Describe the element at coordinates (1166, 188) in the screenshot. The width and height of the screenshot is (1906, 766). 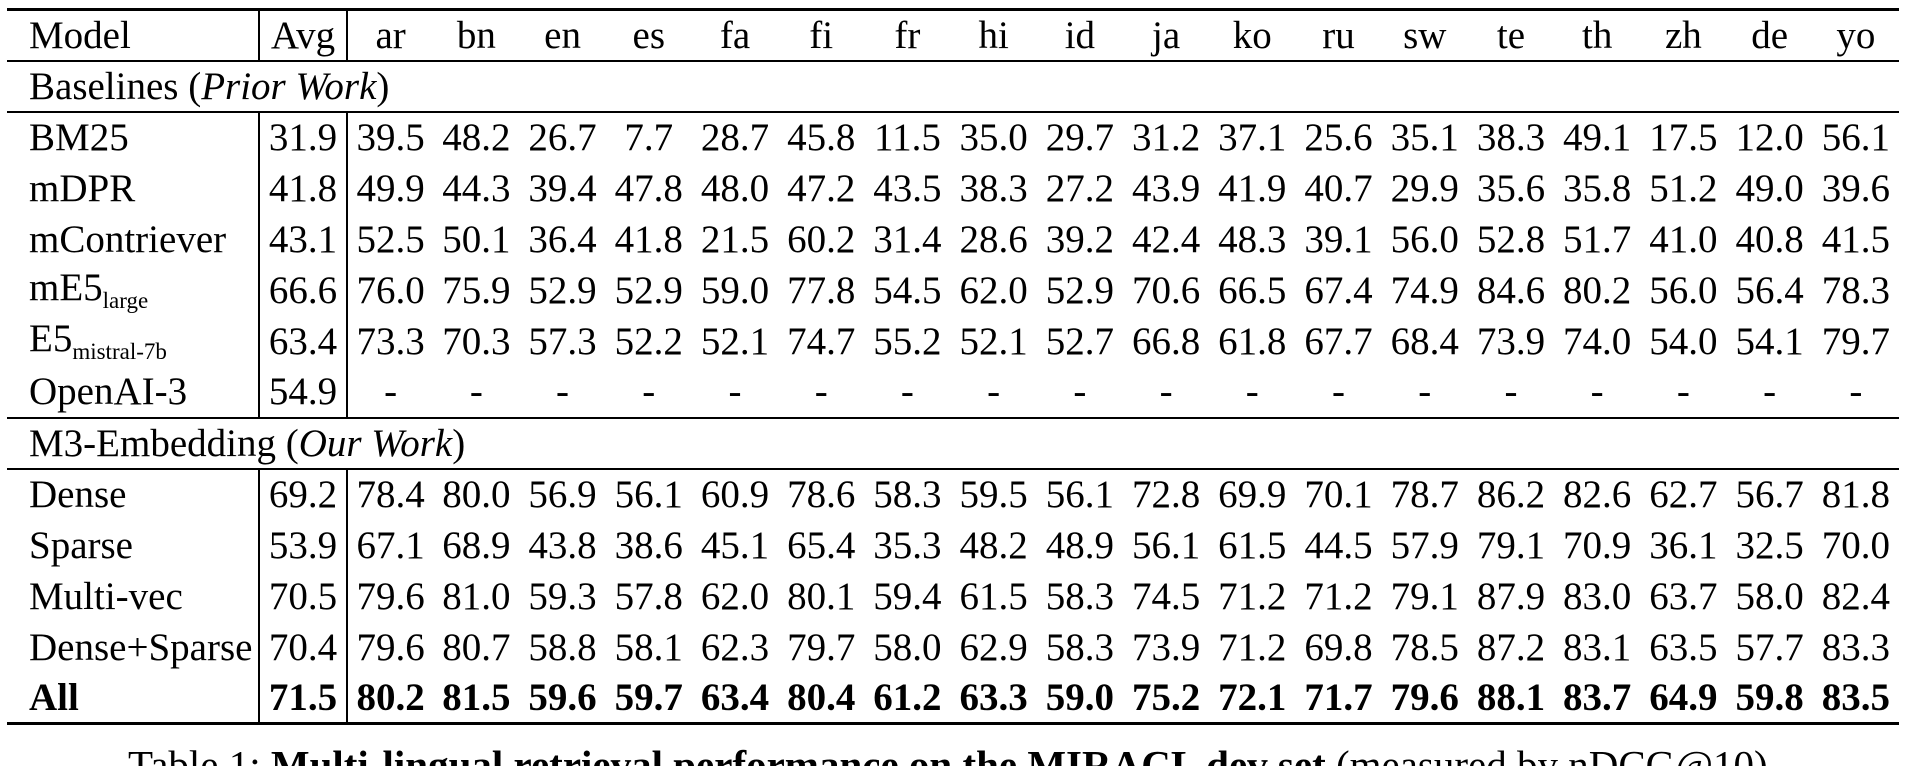
I see `score-cell-ja: 43.9` at that location.